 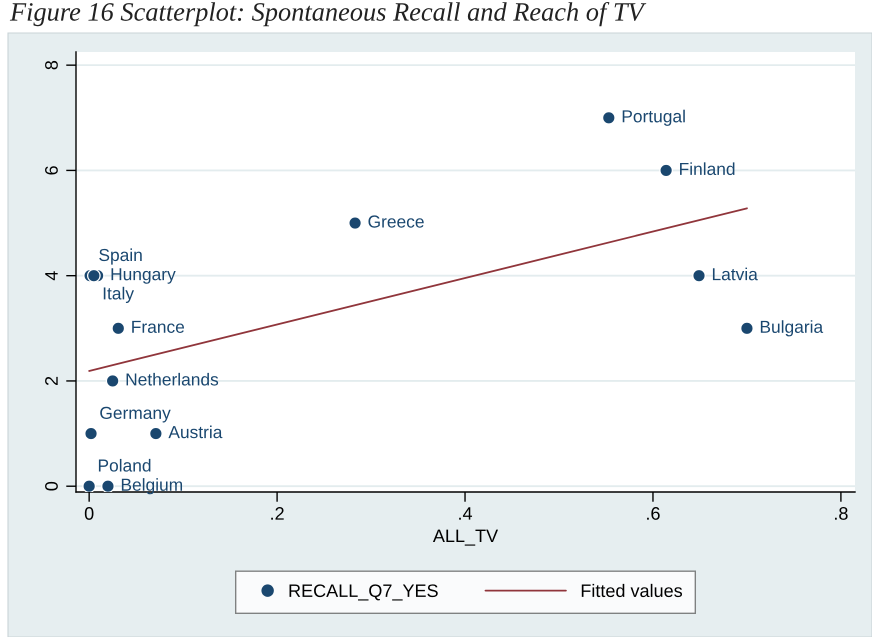 What do you see at coordinates (277, 513) in the screenshot?
I see `x-tick-label: .2` at bounding box center [277, 513].